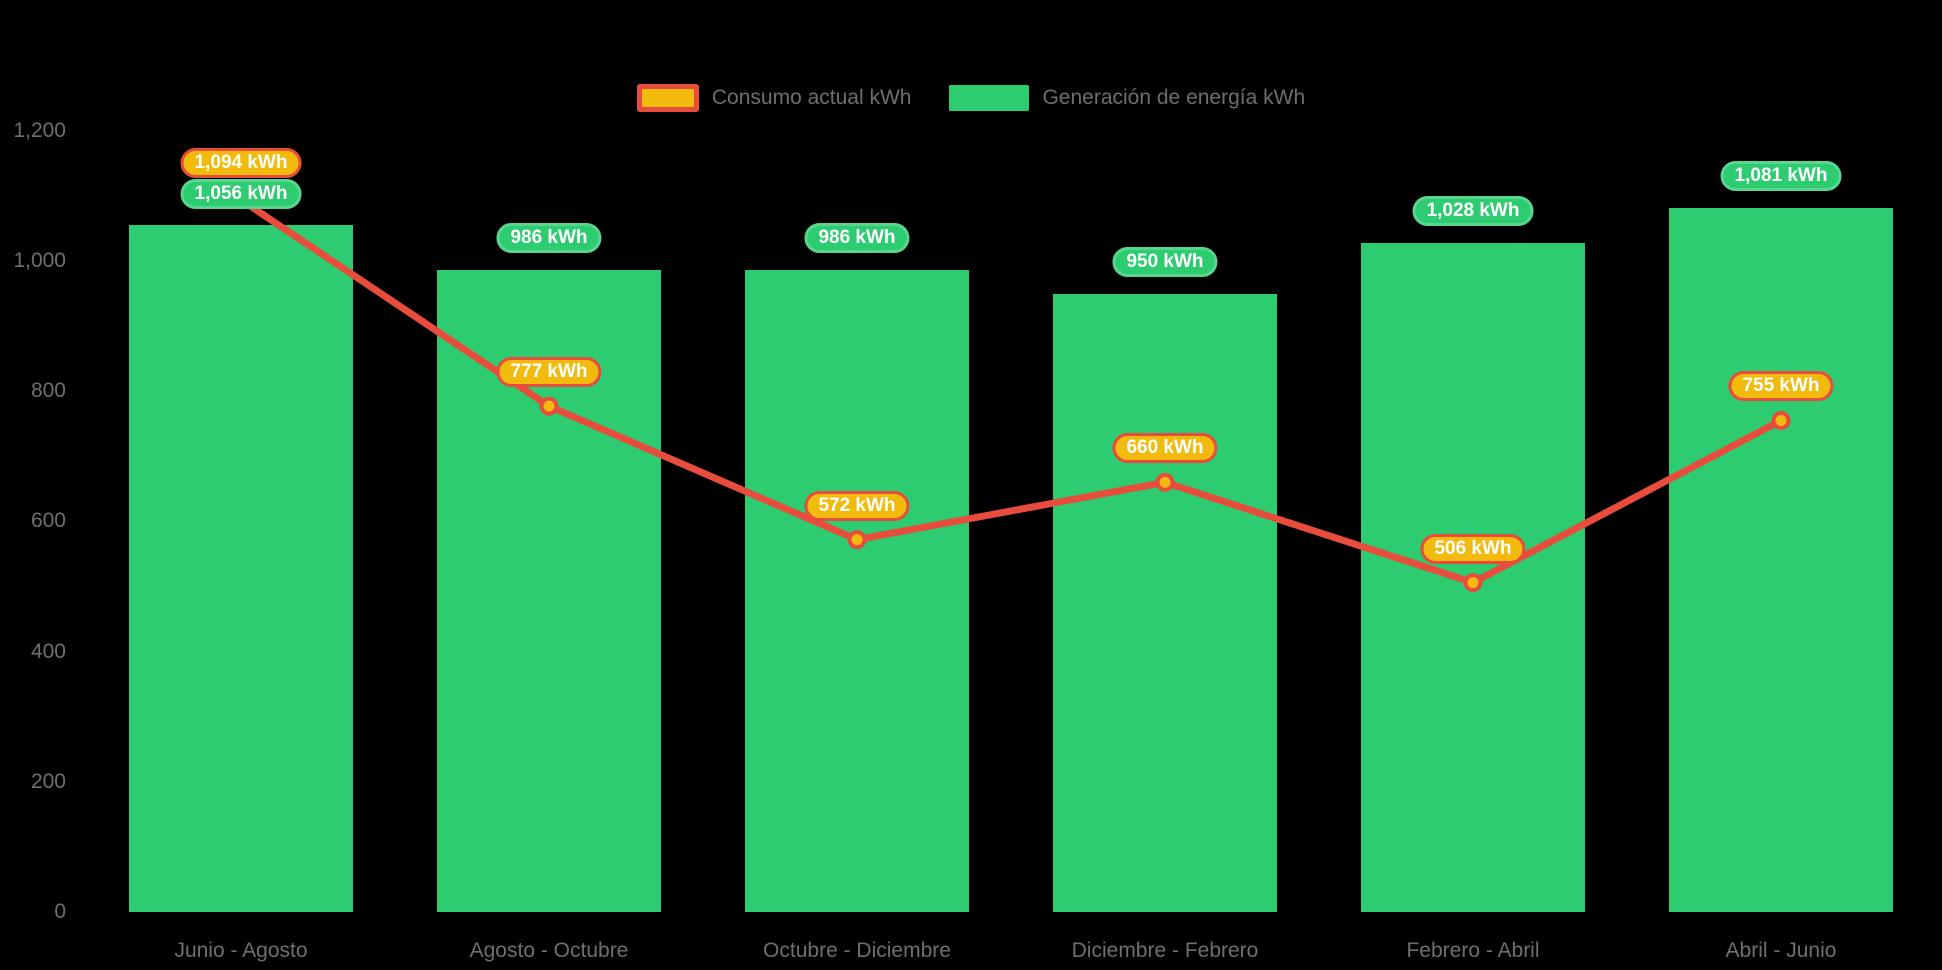  I want to click on consumo-value-label: 506 kWh, so click(1473, 548).